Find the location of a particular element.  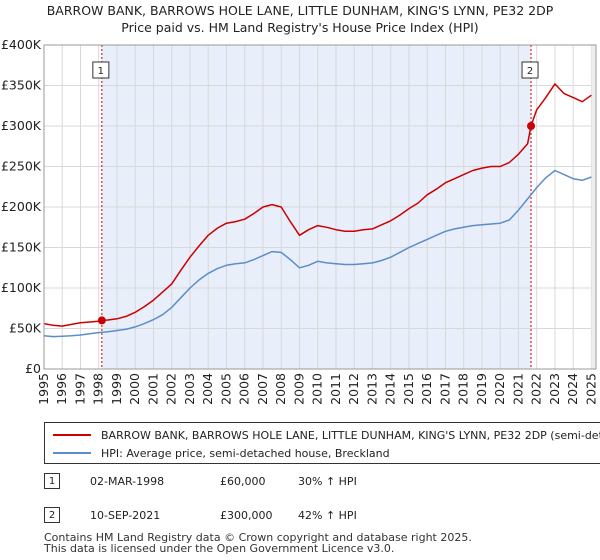

x-tick-label: 2012 is located at coordinates (353, 389).